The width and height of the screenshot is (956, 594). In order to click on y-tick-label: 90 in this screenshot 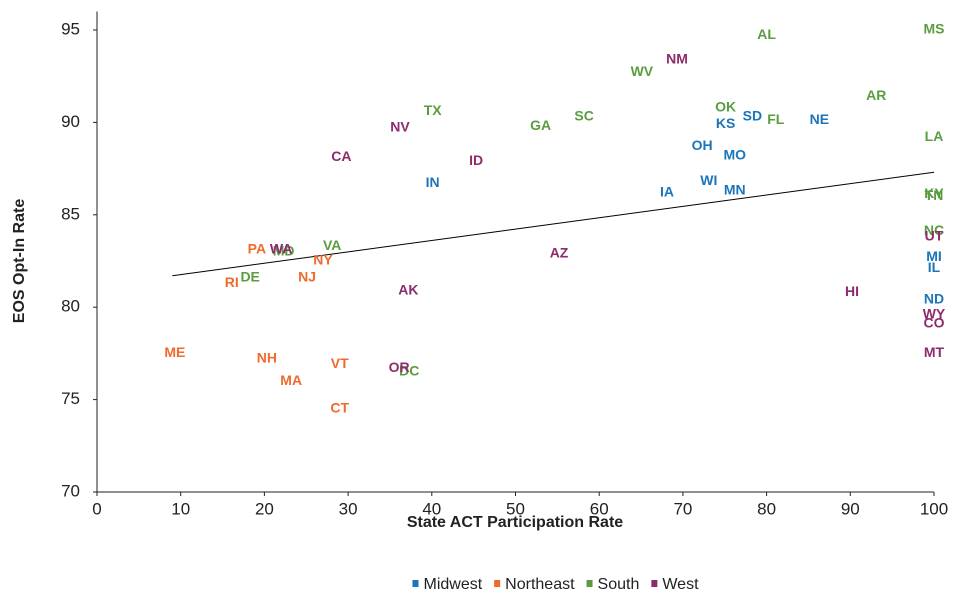, I will do `click(70, 121)`.